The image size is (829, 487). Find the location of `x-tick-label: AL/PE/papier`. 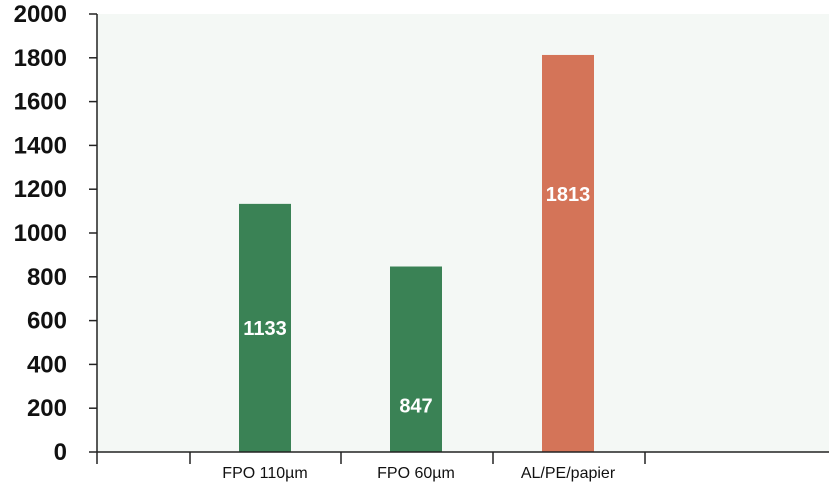

x-tick-label: AL/PE/papier is located at coordinates (568, 473).